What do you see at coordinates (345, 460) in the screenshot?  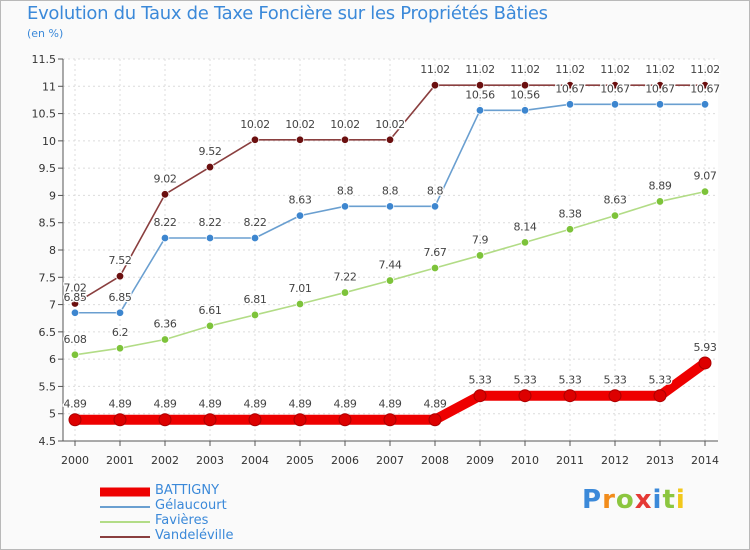 I see `x-tick-label: 2006` at bounding box center [345, 460].